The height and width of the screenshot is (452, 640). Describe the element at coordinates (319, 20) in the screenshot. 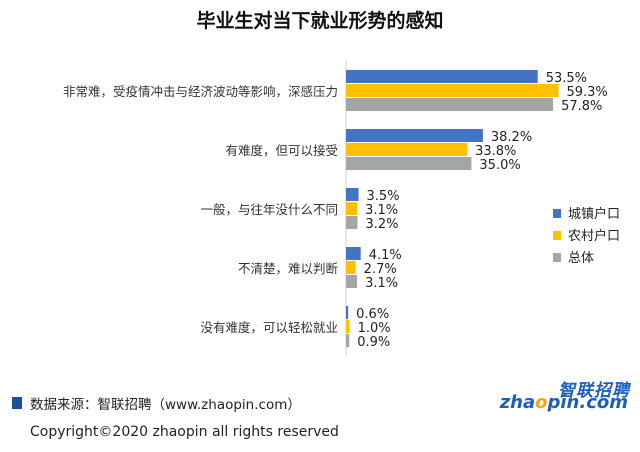

I see `chart-title: 毕业生对当下就业形势的感知` at that location.